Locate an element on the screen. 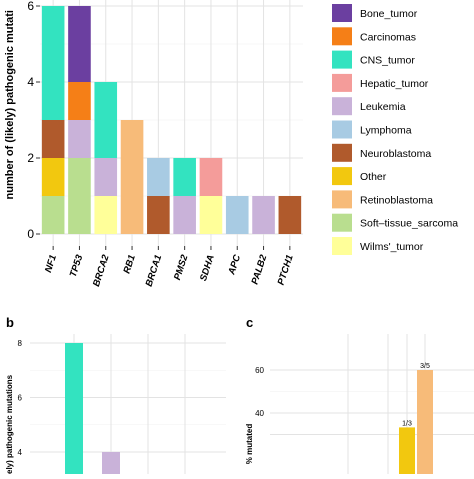  panel-c-letter: c is located at coordinates (249, 322).